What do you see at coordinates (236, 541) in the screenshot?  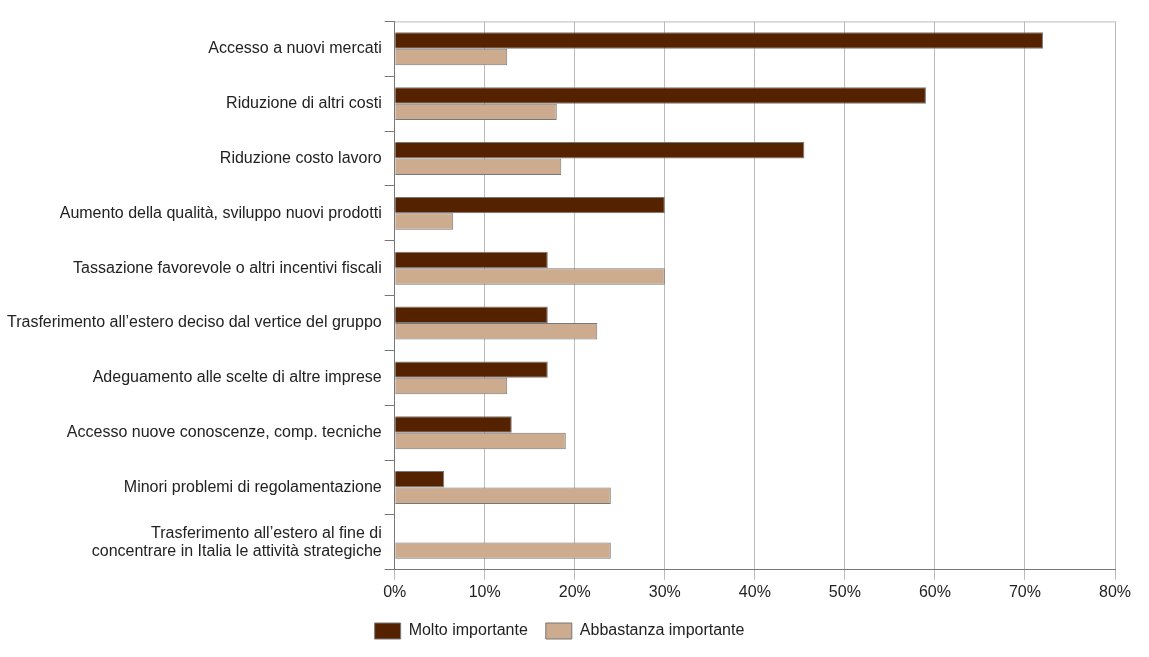 I see `y-tick-label: Trasferimento all’estero al fine di concentrare in Italia le attività strategiche` at bounding box center [236, 541].